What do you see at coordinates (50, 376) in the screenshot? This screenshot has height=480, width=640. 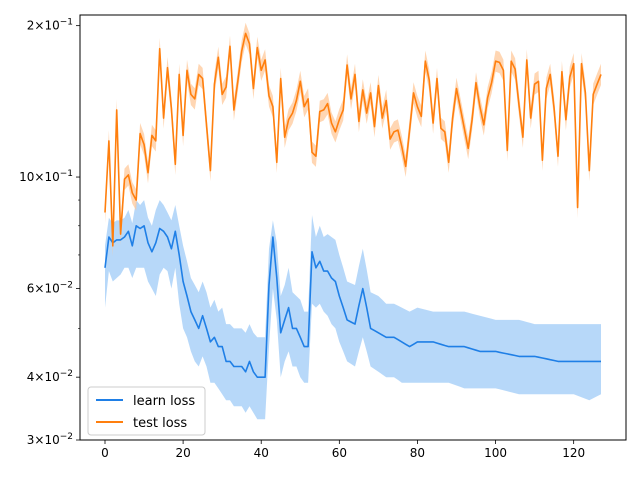 I see `y-tick-label: 4×10−2` at bounding box center [50, 376].